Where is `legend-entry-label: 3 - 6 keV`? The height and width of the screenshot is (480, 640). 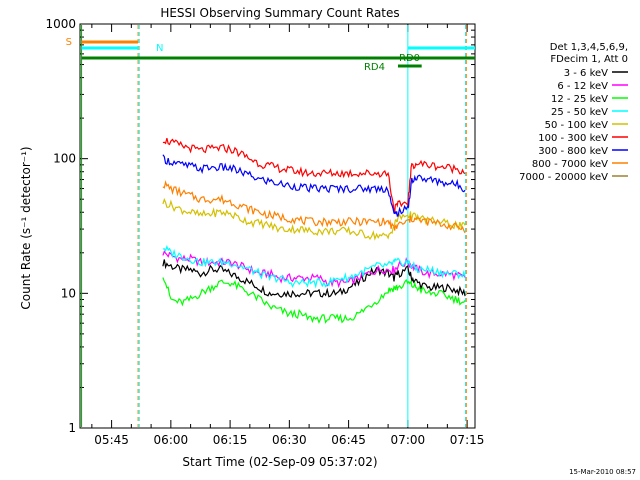 legend-entry-label: 3 - 6 keV is located at coordinates (586, 73).